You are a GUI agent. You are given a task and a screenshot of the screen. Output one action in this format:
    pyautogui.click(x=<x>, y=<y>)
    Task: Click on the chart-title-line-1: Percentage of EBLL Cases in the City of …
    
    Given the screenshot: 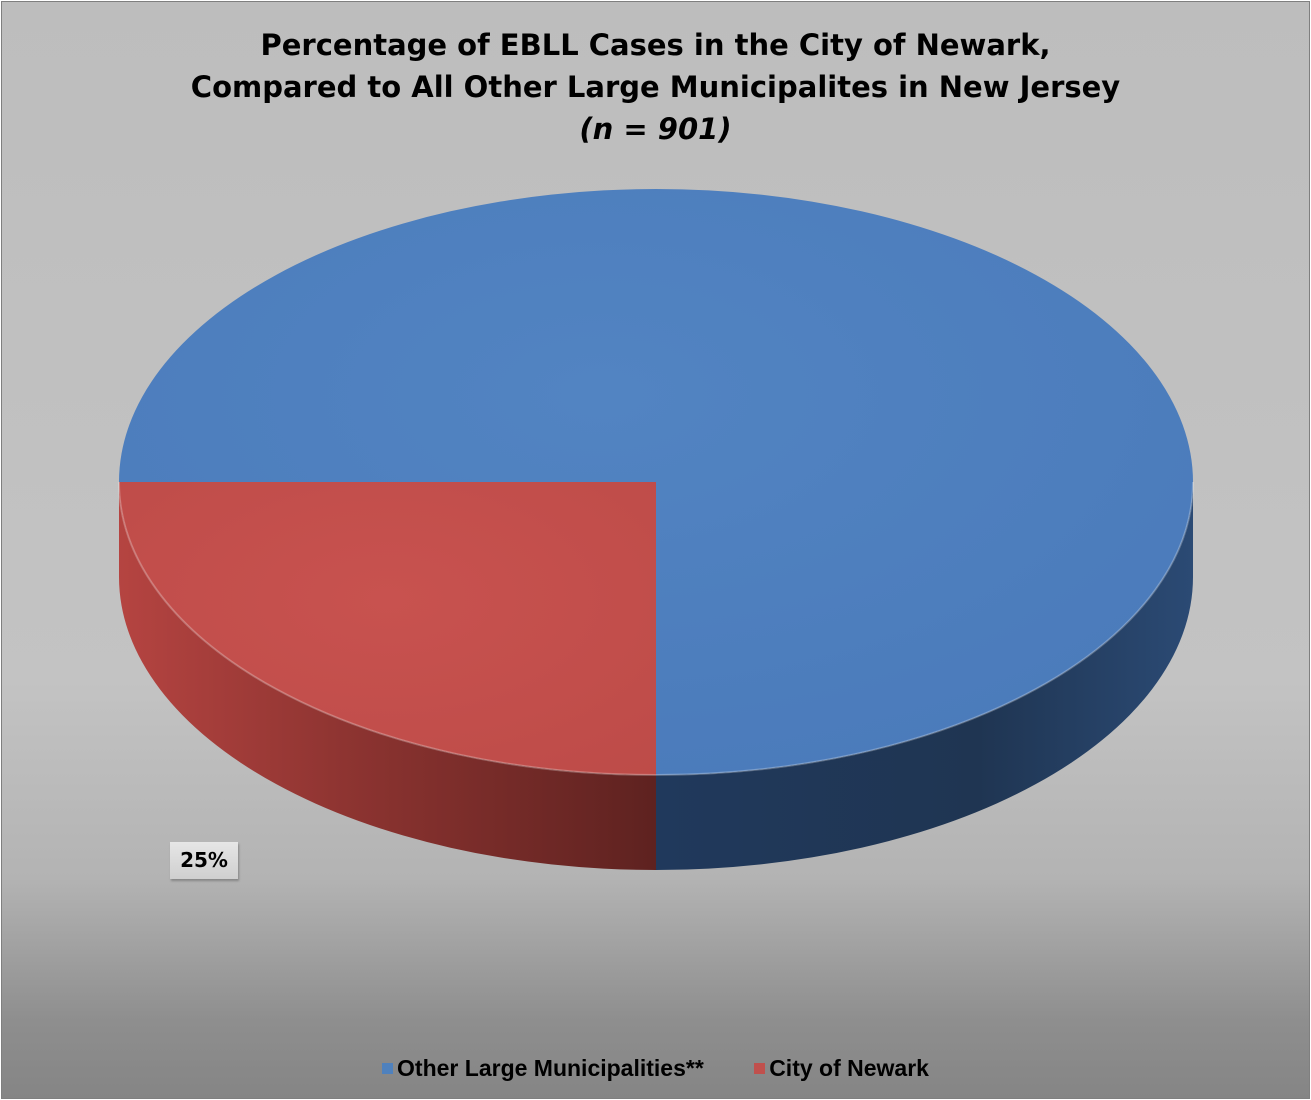 What is the action you would take?
    pyautogui.click(x=655, y=45)
    